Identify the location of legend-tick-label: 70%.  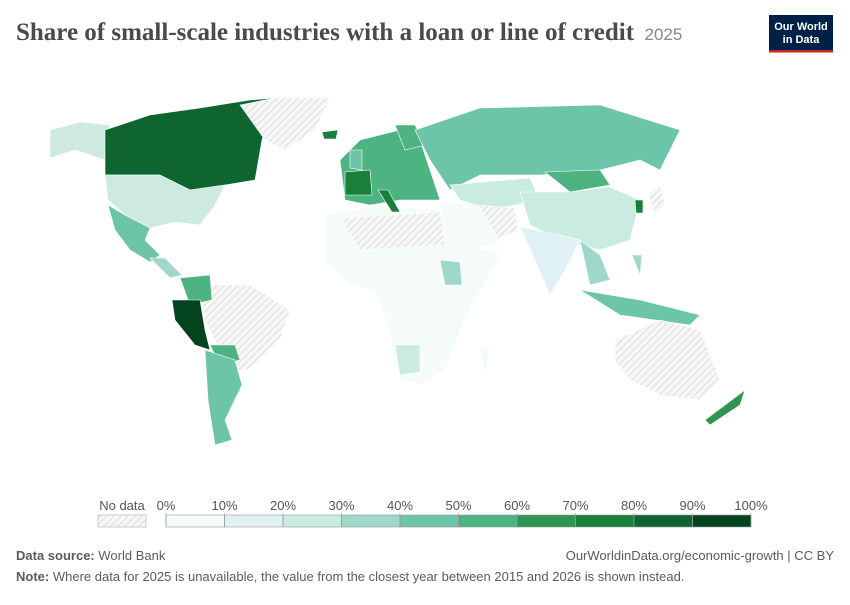
(575, 505).